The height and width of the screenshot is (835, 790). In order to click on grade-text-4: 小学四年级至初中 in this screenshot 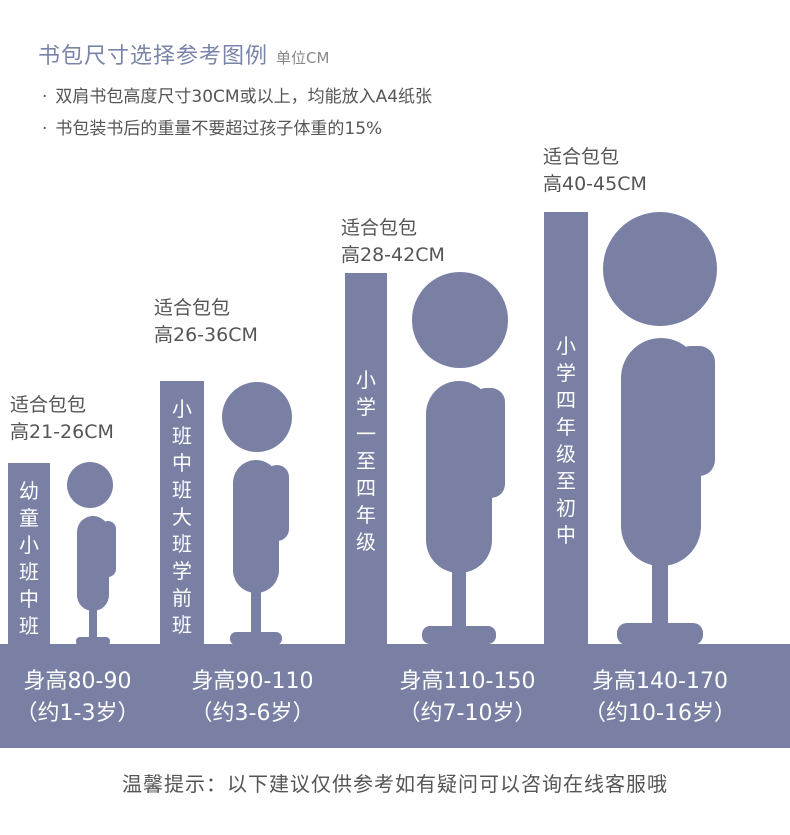, I will do `click(566, 440)`.